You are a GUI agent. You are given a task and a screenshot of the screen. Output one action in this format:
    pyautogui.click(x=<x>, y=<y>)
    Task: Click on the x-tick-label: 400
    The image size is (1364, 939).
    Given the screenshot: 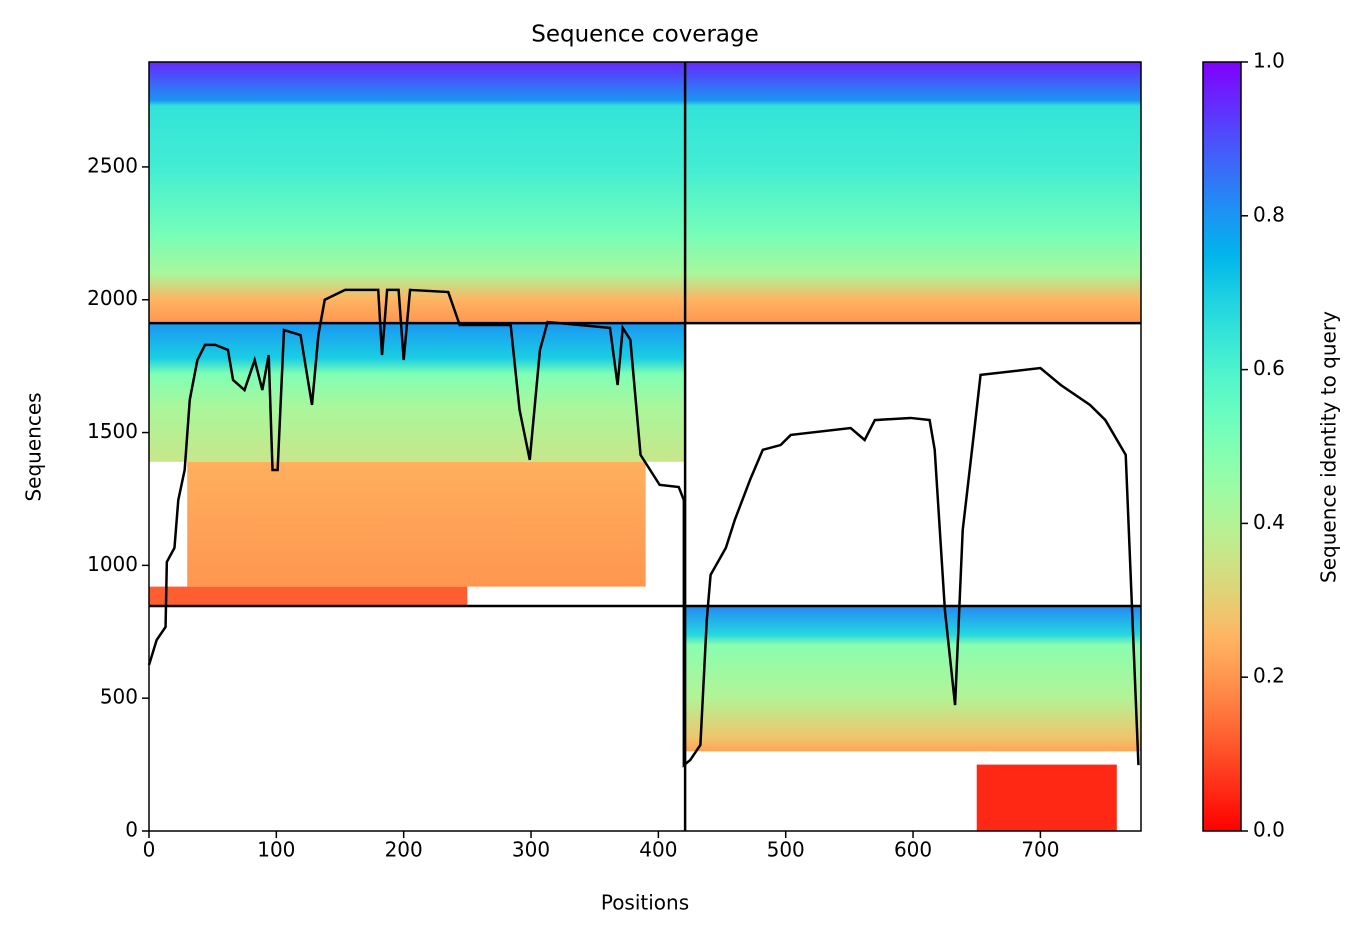 What is the action you would take?
    pyautogui.click(x=658, y=850)
    